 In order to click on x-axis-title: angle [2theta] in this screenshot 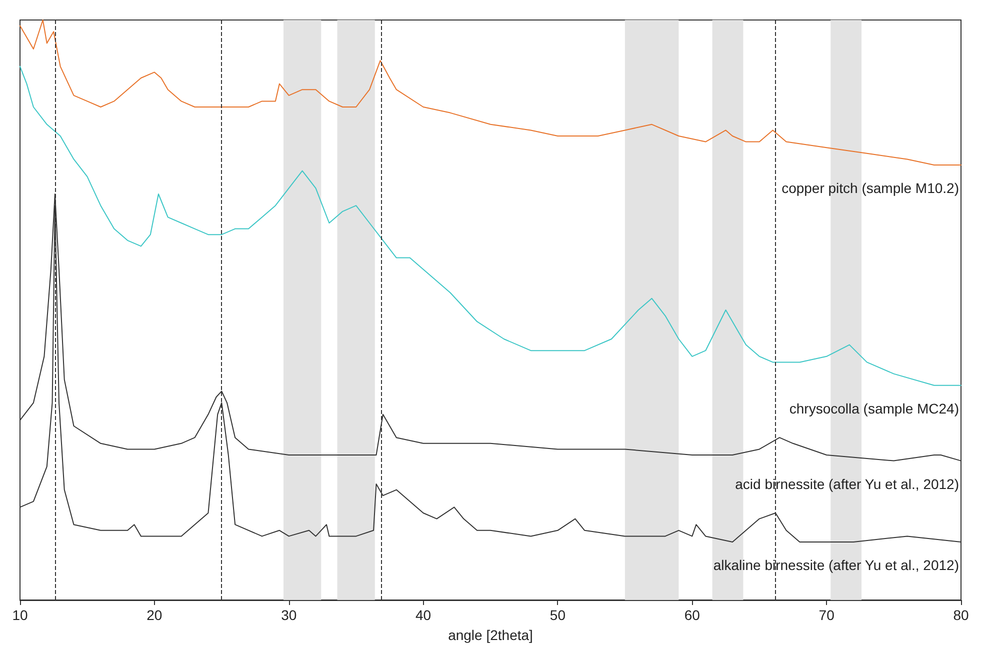, I will do `click(490, 635)`.